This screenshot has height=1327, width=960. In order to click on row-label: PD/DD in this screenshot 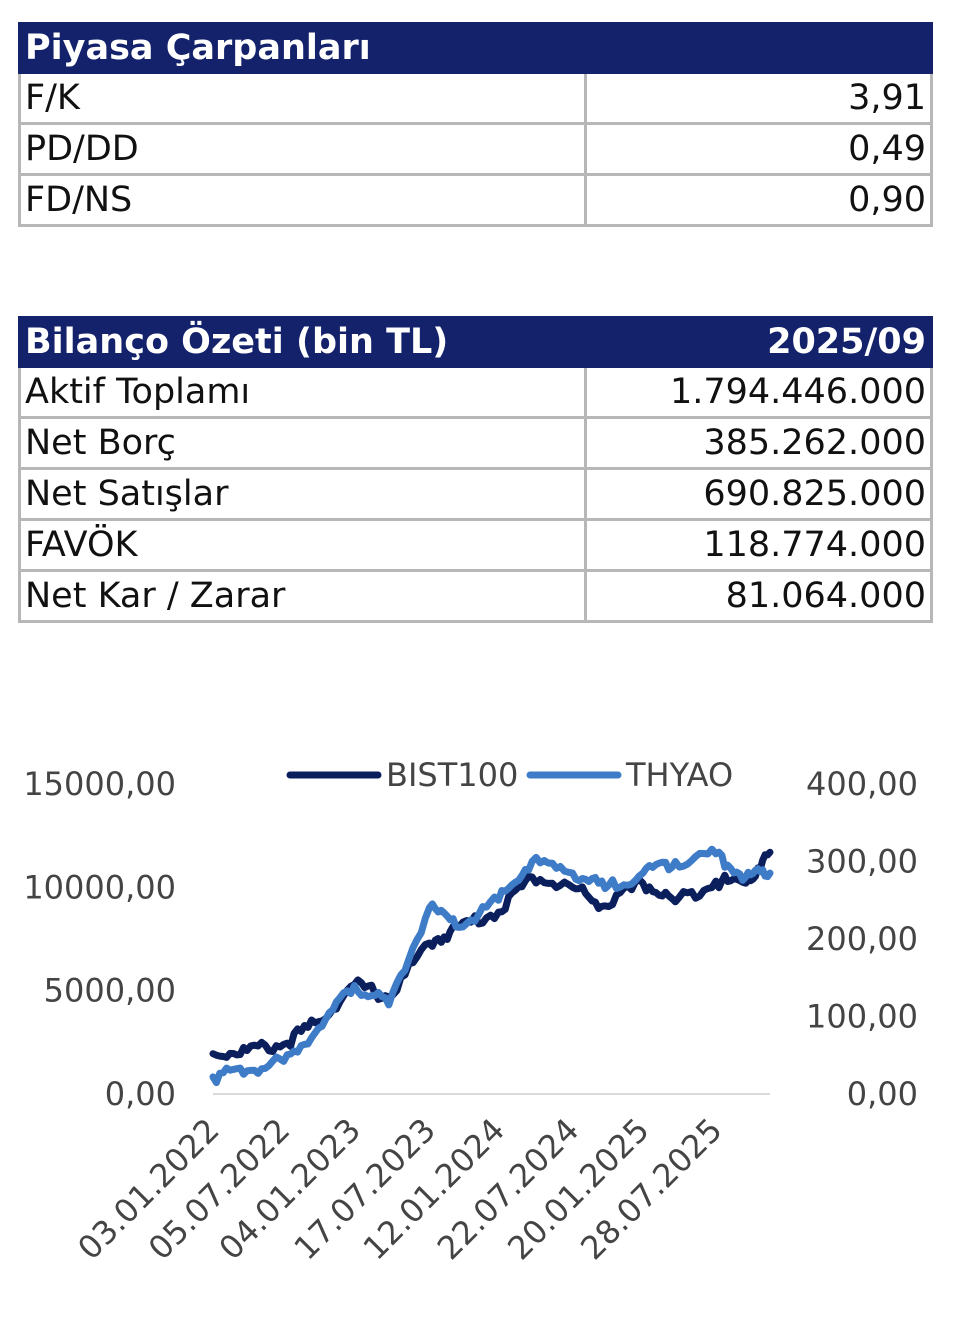, I will do `click(302, 149)`.